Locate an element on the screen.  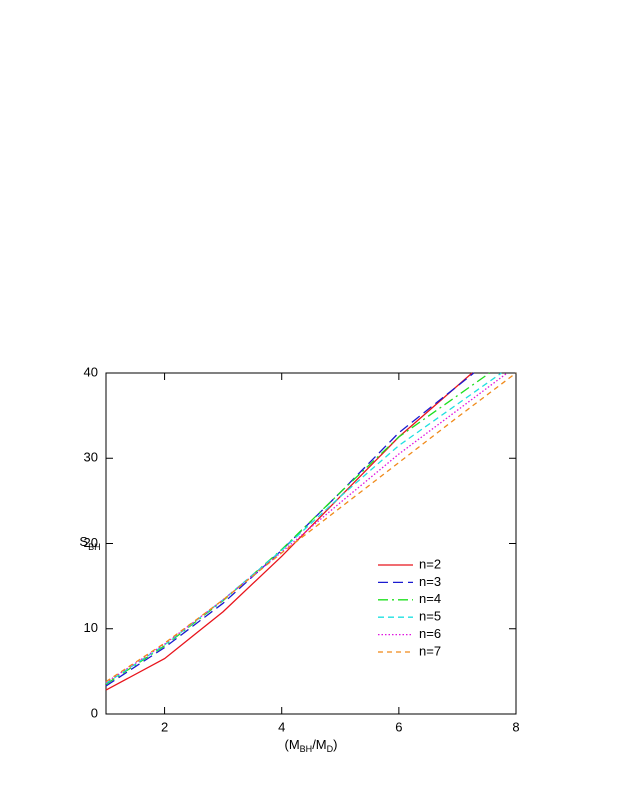
legend-label: n=6 is located at coordinates (430, 633).